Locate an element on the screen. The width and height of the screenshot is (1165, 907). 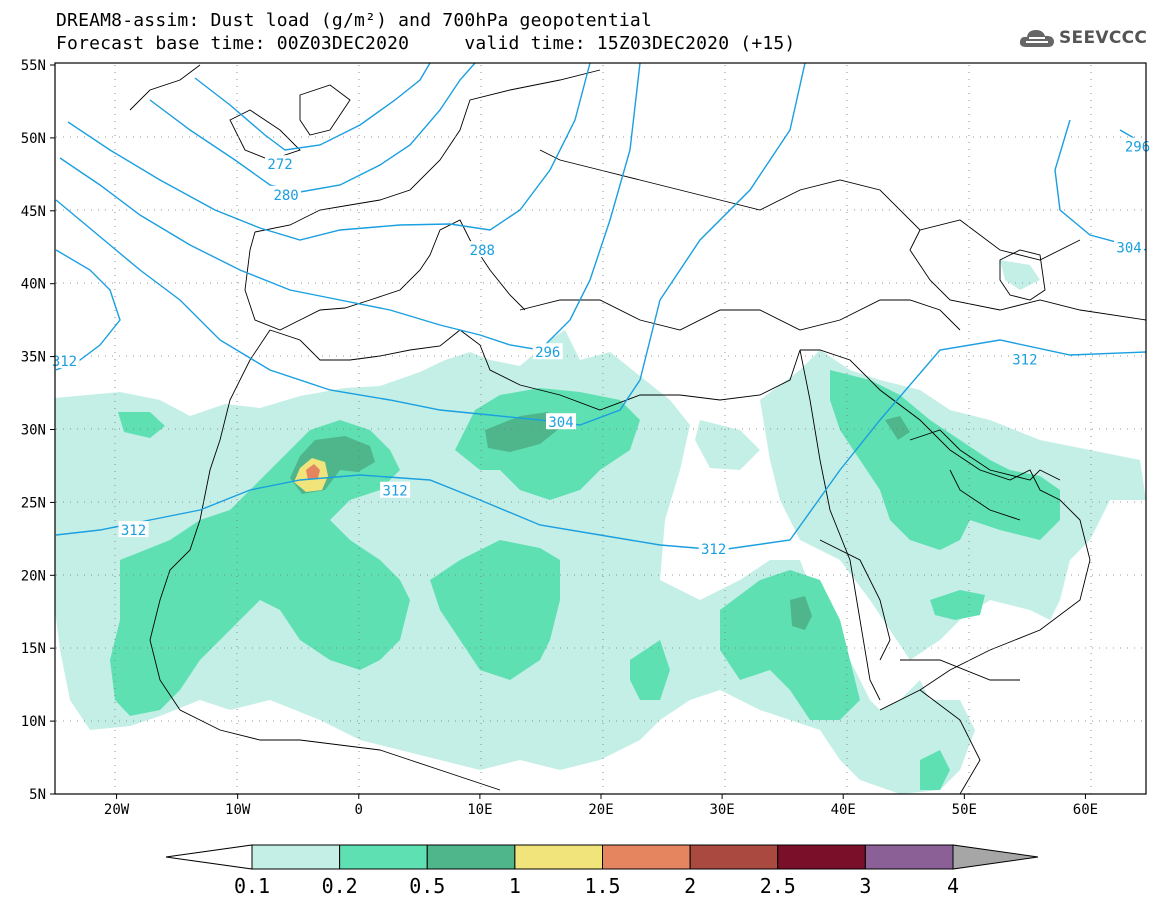
colorbar: 0.1 0.2 0.5 1 1.5 2 2.5 3 4 is located at coordinates (602, 871).